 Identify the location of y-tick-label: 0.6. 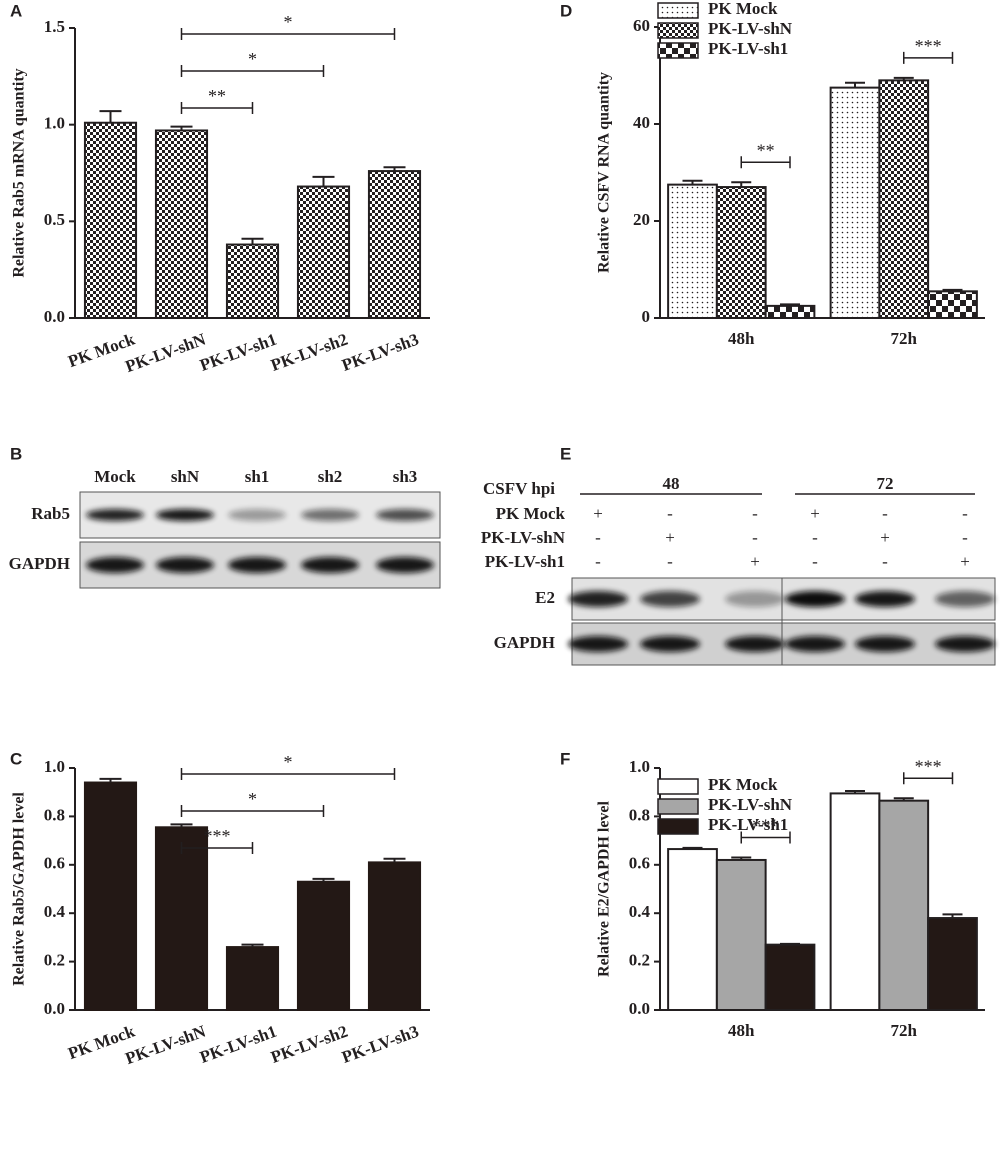
(639, 863).